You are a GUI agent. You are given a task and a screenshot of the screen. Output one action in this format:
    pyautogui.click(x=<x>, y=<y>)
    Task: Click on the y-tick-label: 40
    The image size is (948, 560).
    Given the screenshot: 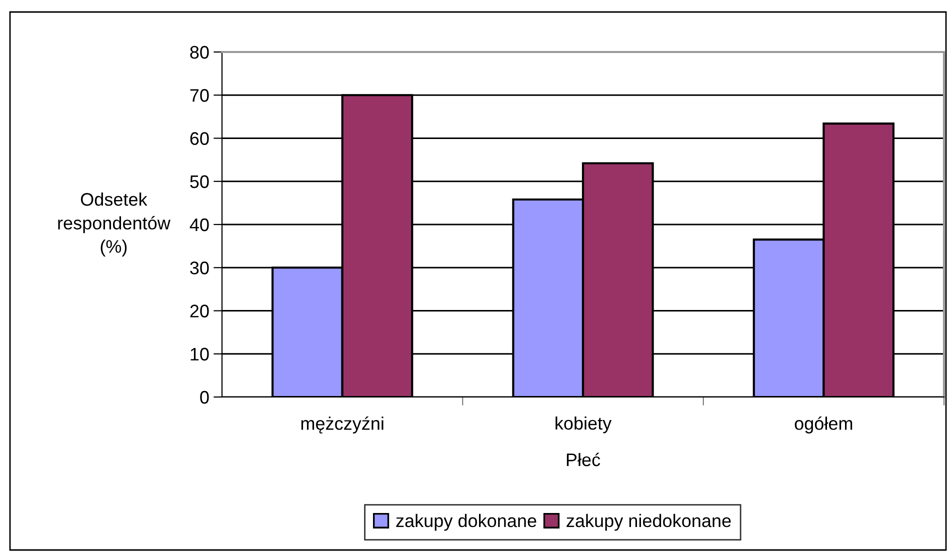 What is the action you would take?
    pyautogui.click(x=199, y=225)
    